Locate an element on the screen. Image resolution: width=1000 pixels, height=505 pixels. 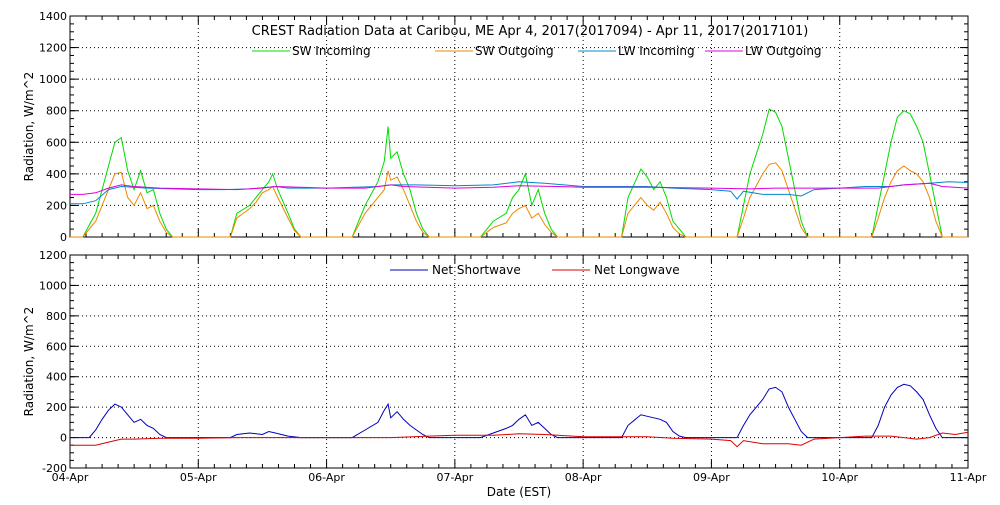
legend-label: LW Outgoing is located at coordinates (783, 51).